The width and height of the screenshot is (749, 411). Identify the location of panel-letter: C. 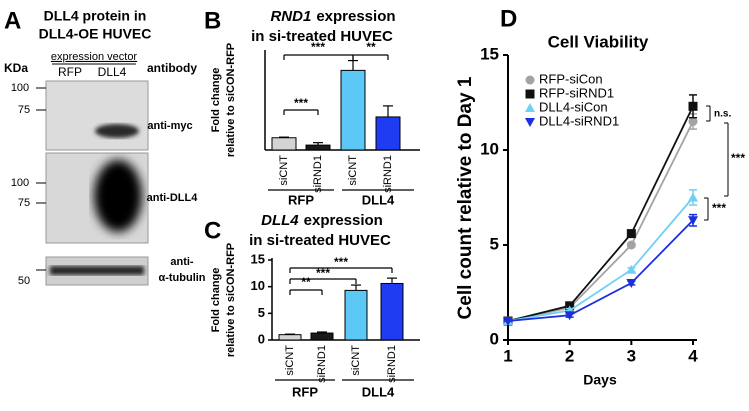
(212, 230).